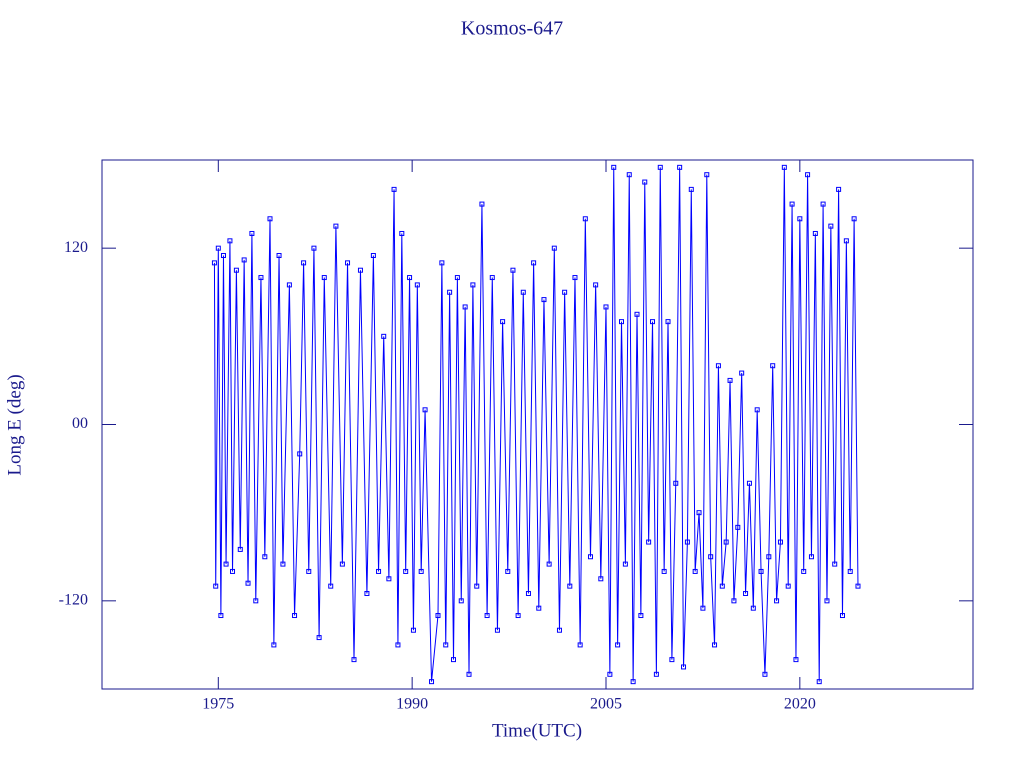  I want to click on x-axis-label: Time(UTC), so click(537, 730).